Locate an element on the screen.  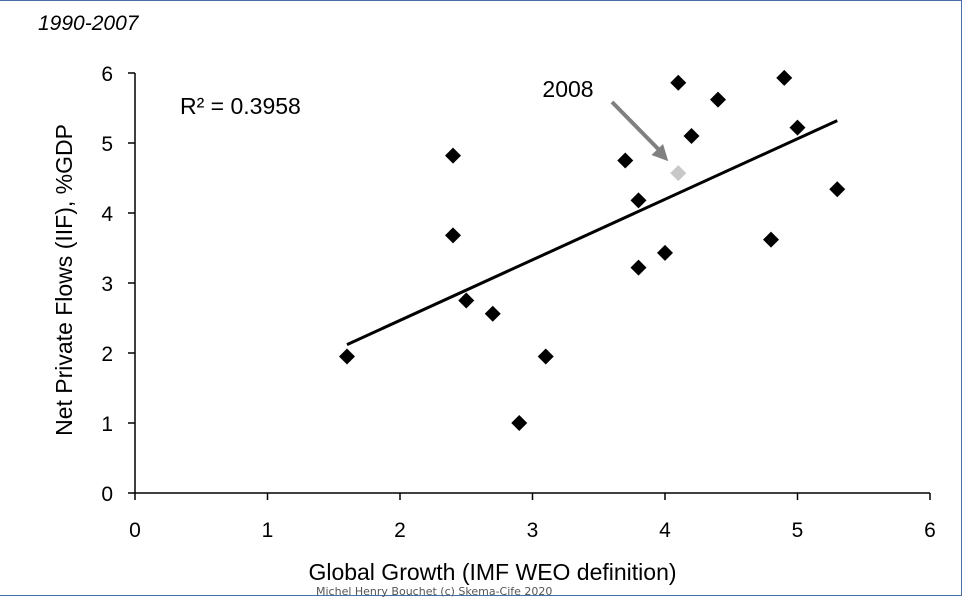
y-tick-label: 1 is located at coordinates (107, 424).